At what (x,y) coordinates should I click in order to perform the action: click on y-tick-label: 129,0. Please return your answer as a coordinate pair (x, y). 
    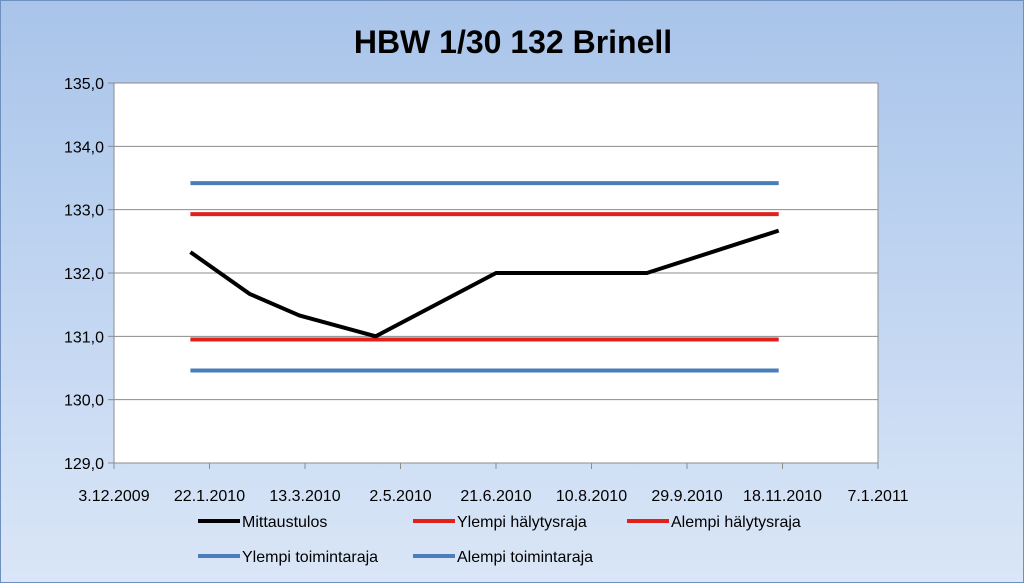
    Looking at the image, I should click on (84, 464).